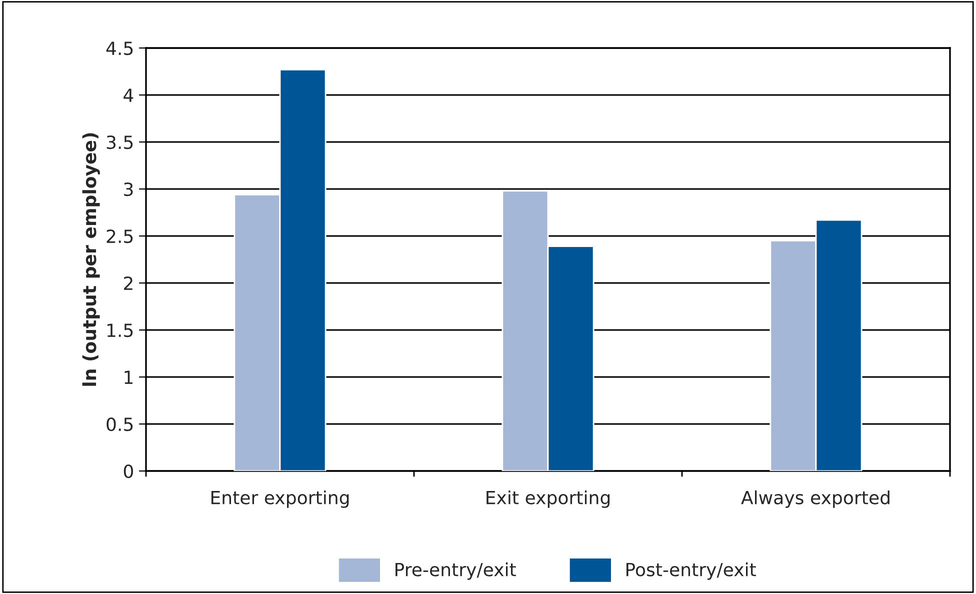 The height and width of the screenshot is (594, 976). I want to click on y-tick-label: 0, so click(128, 471).